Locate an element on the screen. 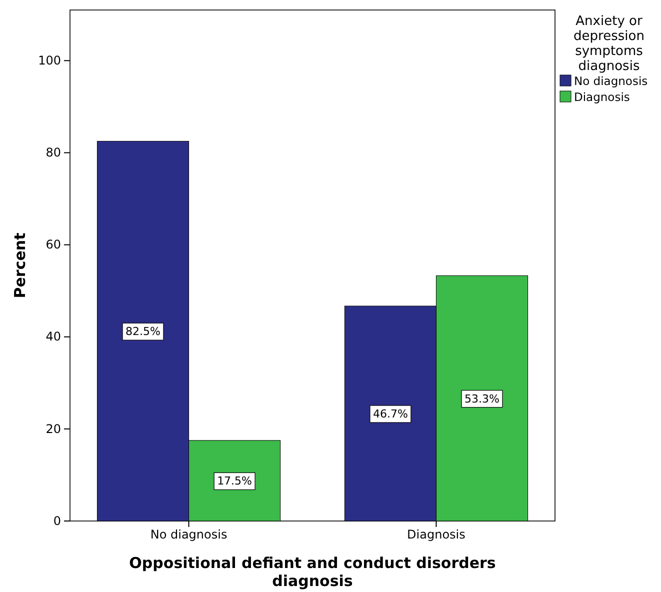 The image size is (661, 592). y-tick-label: 20 is located at coordinates (53, 429).